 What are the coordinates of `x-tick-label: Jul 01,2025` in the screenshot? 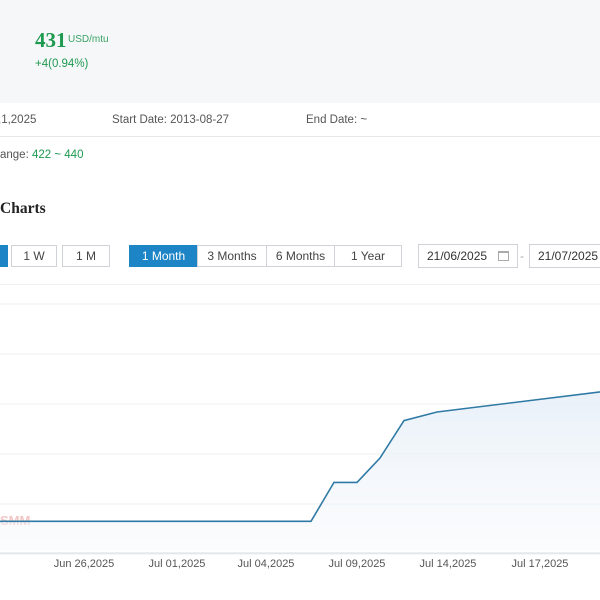 It's located at (177, 564).